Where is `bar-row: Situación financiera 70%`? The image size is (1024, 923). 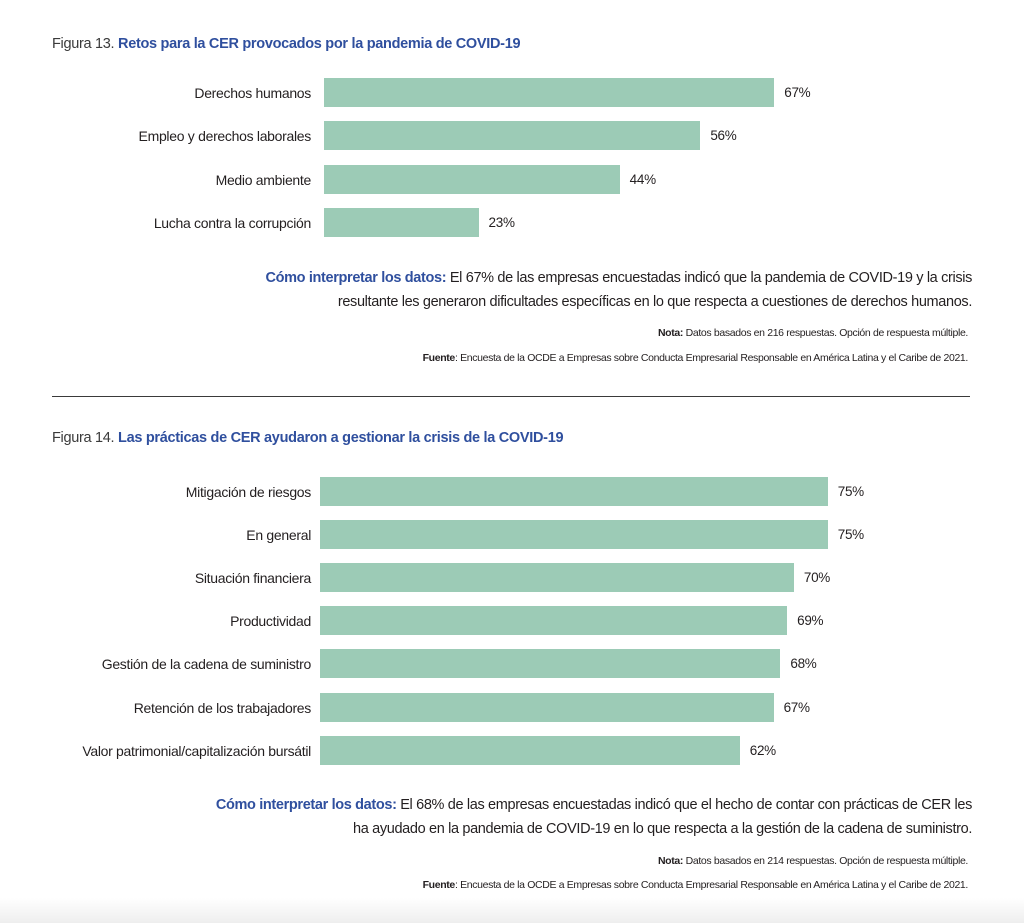 bar-row: Situación financiera 70% is located at coordinates (512, 578).